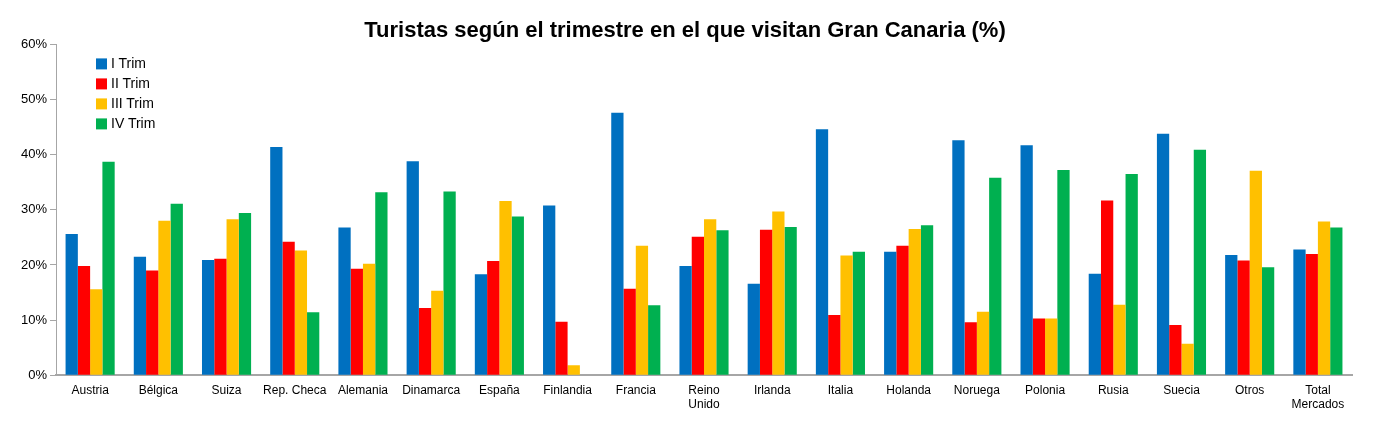  What do you see at coordinates (1045, 389) in the screenshot?
I see `x-tick-label: Polonia` at bounding box center [1045, 389].